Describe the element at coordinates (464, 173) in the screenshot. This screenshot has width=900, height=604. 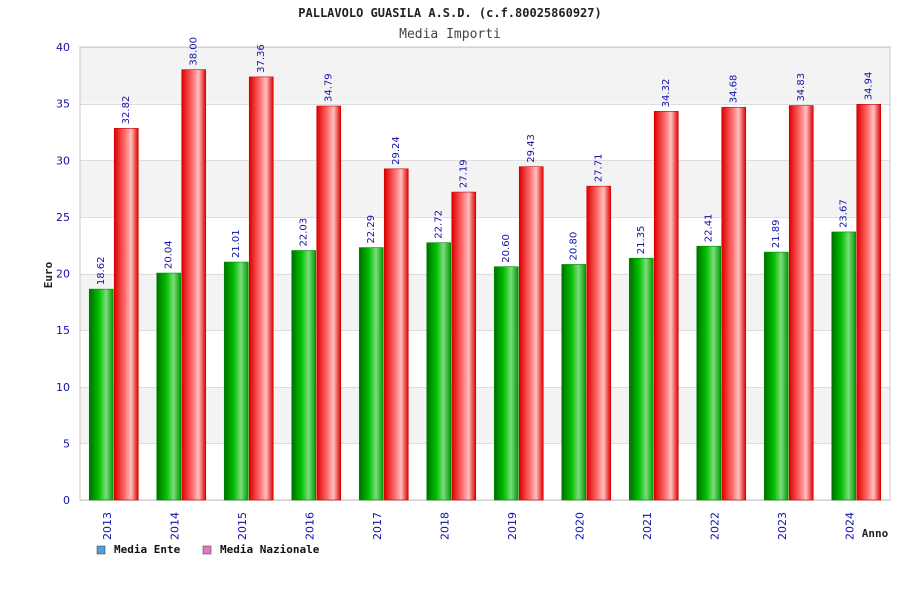
I see `bar-label-media-nazionale: 27.19` at that location.